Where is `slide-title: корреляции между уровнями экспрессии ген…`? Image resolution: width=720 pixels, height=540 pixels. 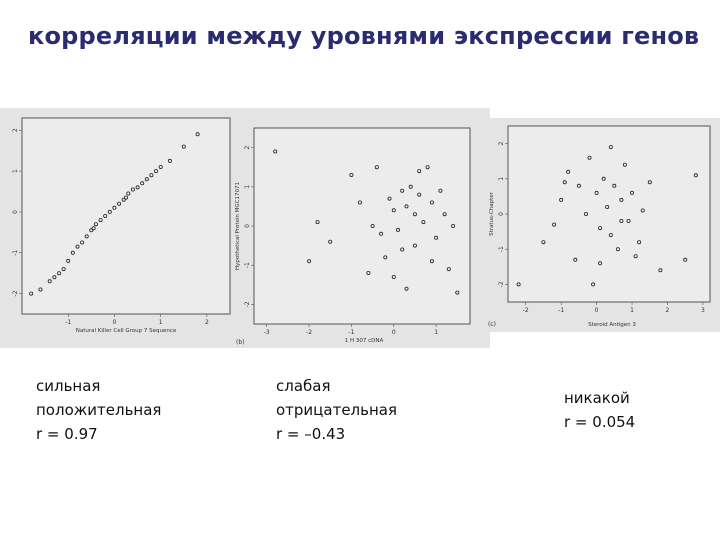
slide-title: корреляции между уровнями экспрессии ген… is located at coordinates (364, 36).